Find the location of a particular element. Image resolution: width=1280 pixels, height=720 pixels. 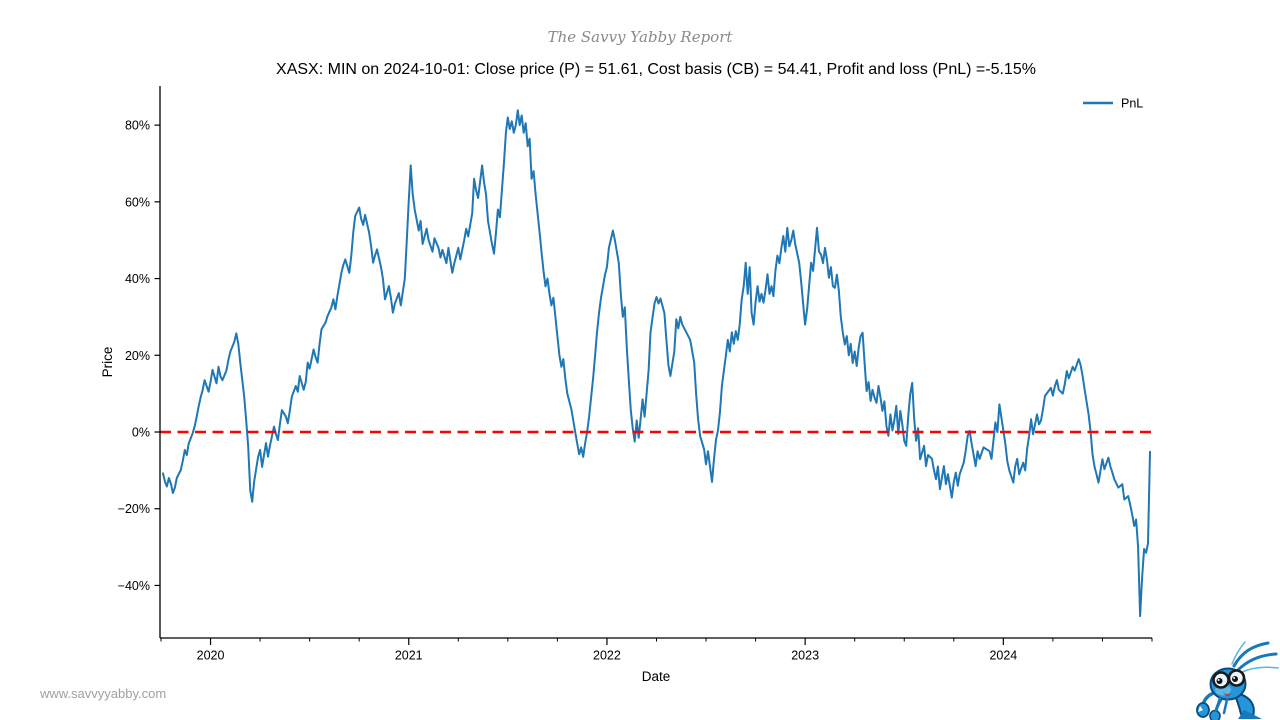

y-tick-label: 60% is located at coordinates (137, 202).